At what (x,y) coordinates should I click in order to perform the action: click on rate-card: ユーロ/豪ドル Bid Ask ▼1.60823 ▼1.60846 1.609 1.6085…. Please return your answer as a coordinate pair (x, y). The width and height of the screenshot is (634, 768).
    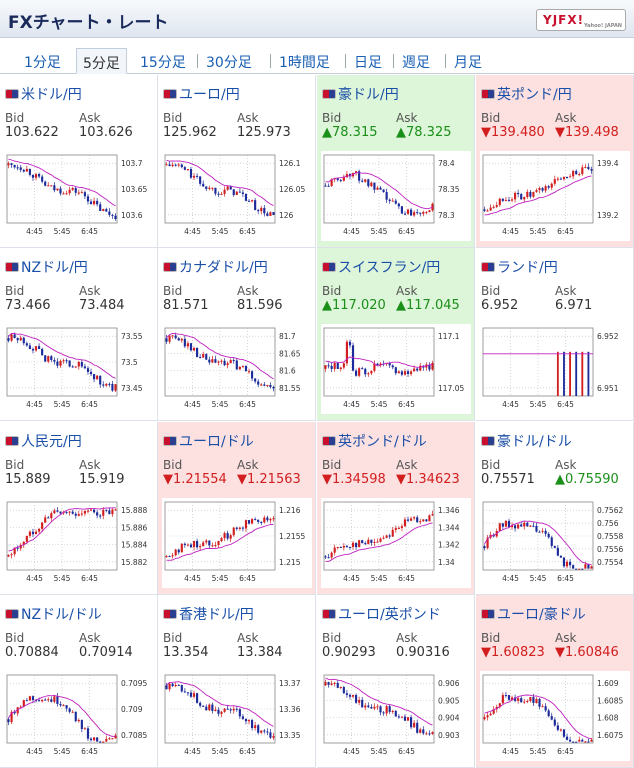
    Looking at the image, I should click on (555, 681).